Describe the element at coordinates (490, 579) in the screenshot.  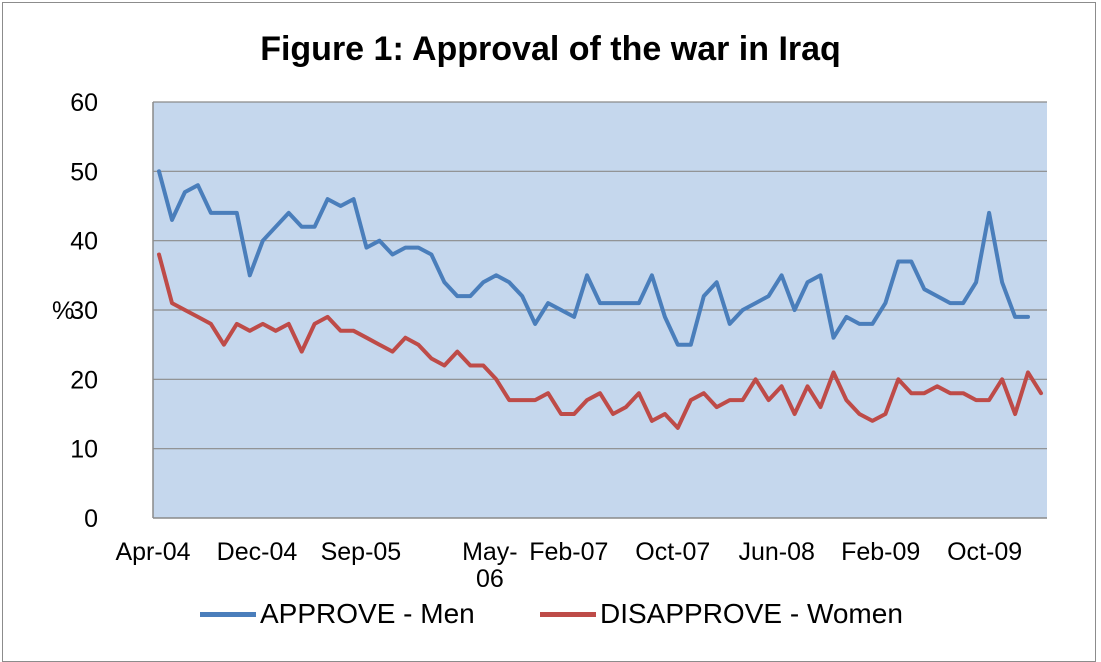
I see `x-tick-label: 06` at that location.